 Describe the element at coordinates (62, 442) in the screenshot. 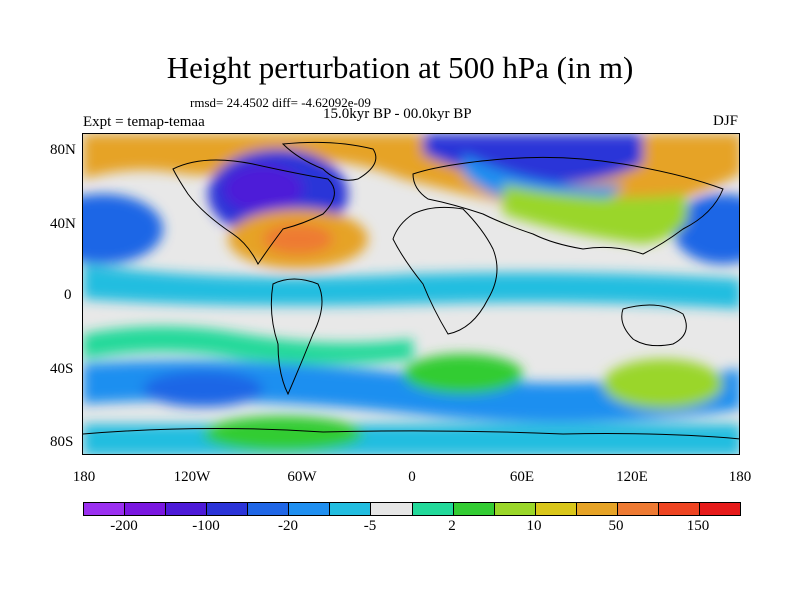

I see `lat-tick-label: 80S` at that location.